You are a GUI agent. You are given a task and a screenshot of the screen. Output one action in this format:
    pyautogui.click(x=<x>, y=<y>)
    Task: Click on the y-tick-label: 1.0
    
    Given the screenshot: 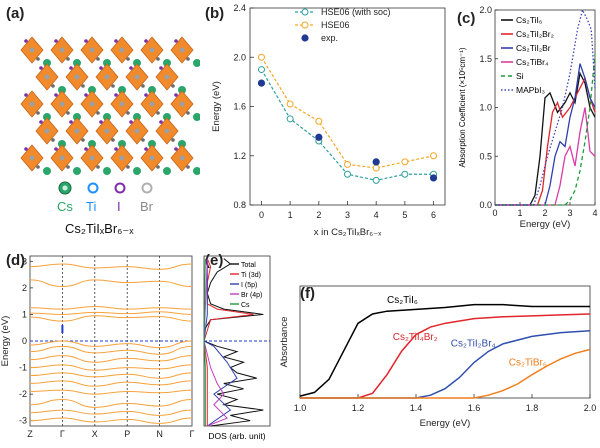 What is the action you would take?
    pyautogui.click(x=485, y=108)
    